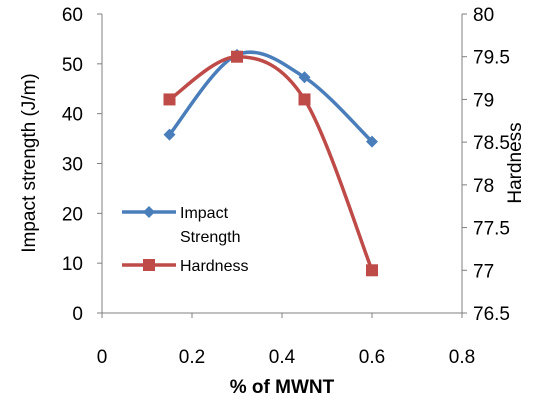 This screenshot has height=404, width=539. Describe the element at coordinates (491, 314) in the screenshot. I see `right-tick-label: 76.5` at that location.